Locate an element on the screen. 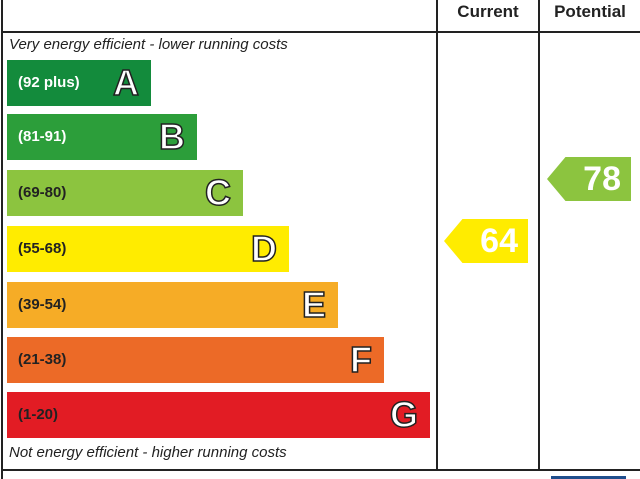 The width and height of the screenshot is (640, 479). bottom-border is located at coordinates (320, 470).